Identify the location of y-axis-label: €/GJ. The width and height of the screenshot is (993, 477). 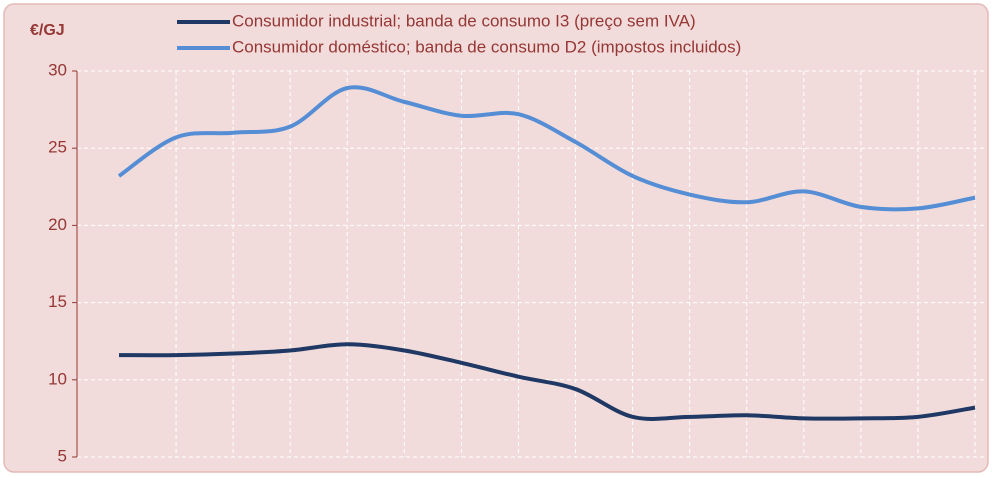
(47, 30).